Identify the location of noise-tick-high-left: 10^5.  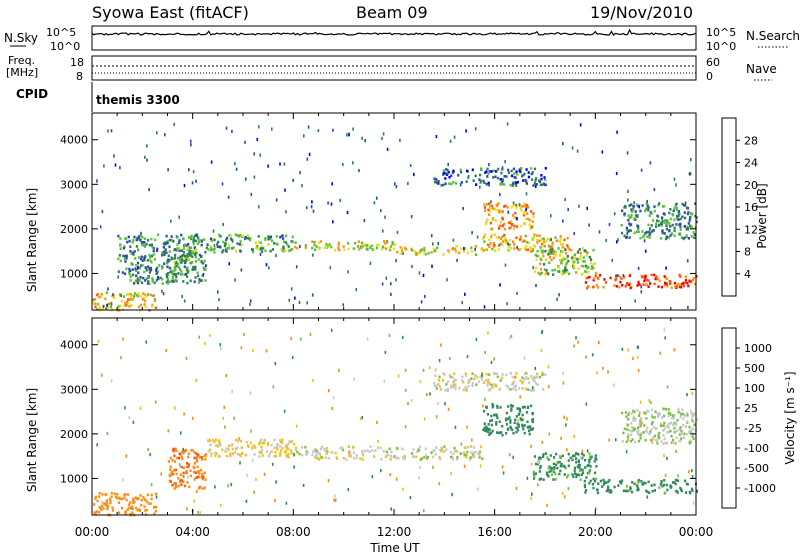
(61, 32).